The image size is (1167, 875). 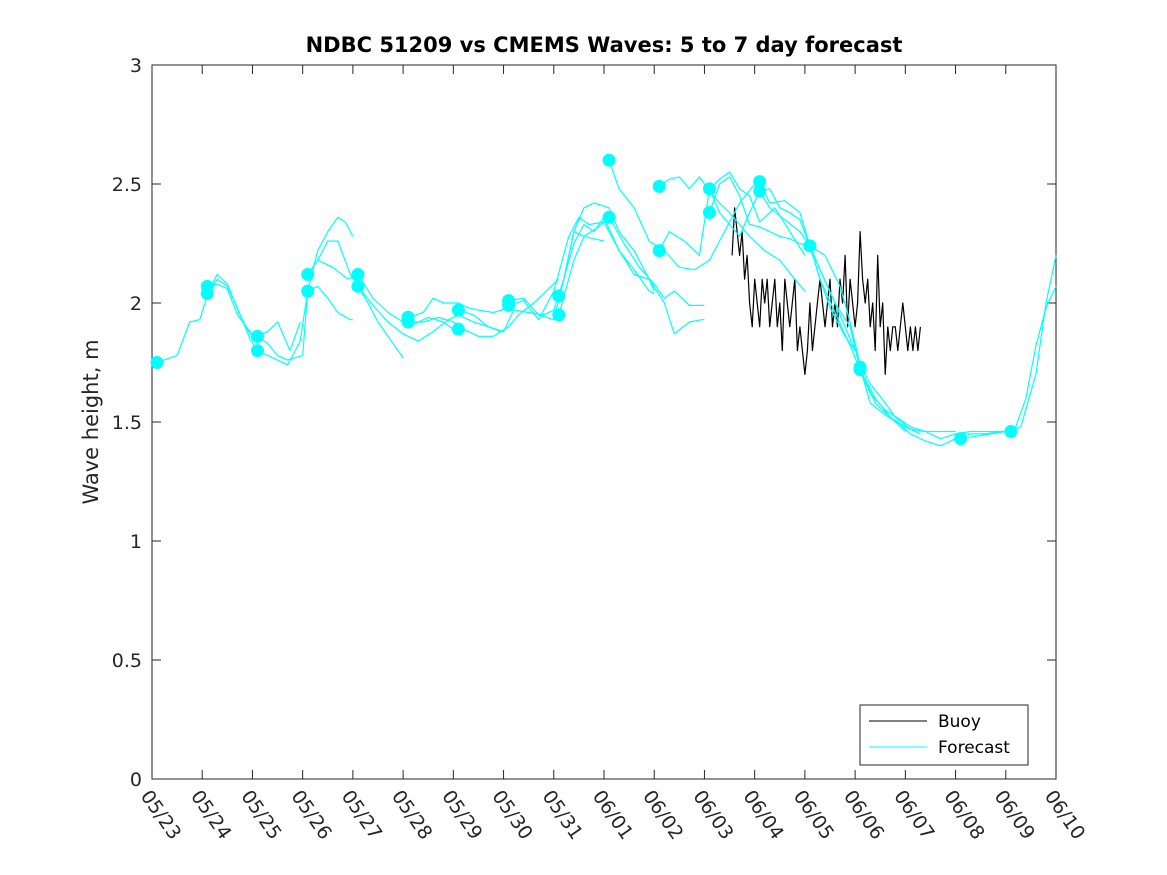 What do you see at coordinates (127, 423) in the screenshot?
I see `y-tick-label: 1.5` at bounding box center [127, 423].